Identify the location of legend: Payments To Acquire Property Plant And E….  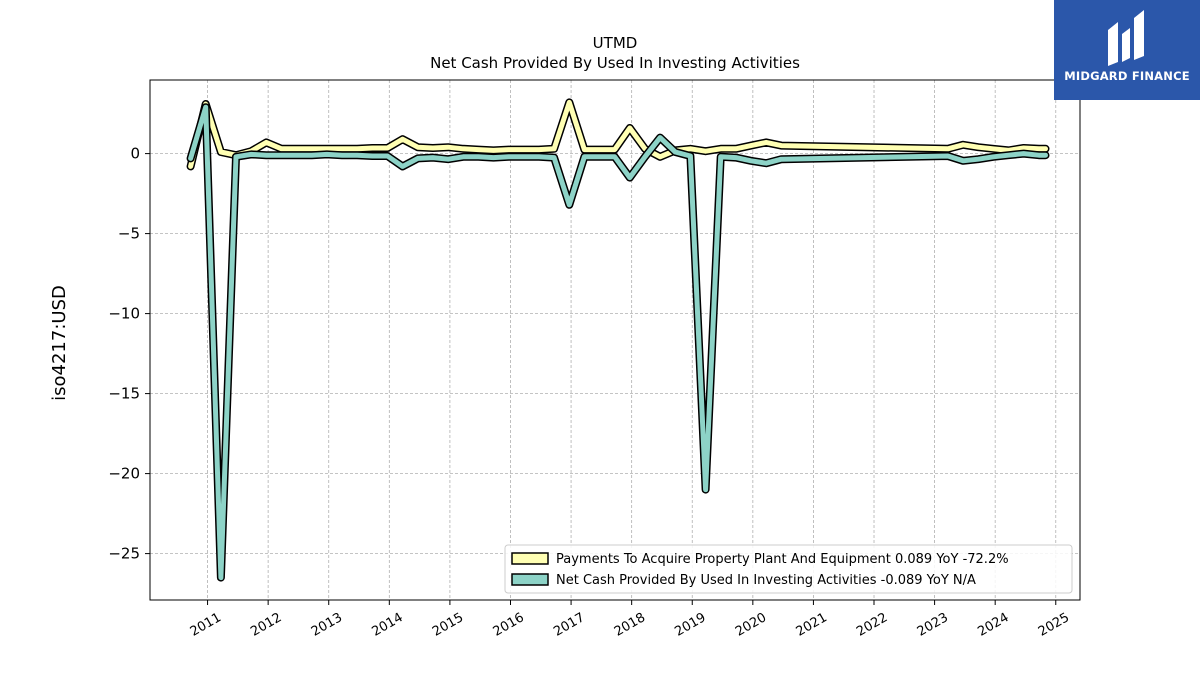
(788, 569).